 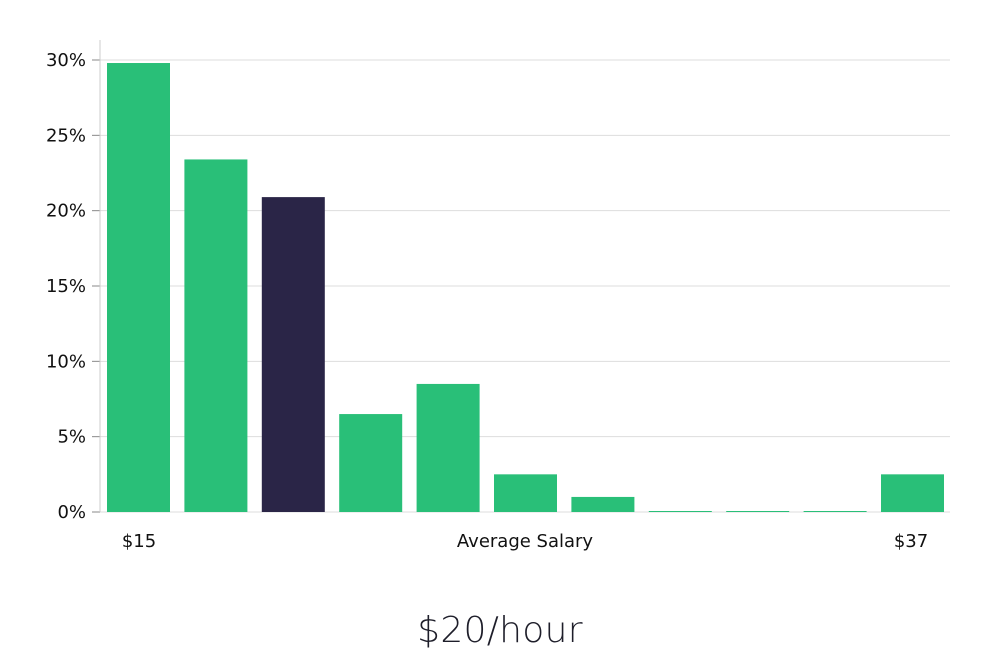 I want to click on y-axis-ticks: 0% 5% 10% 15% 20% 25% 30%, so click(x=73, y=286).